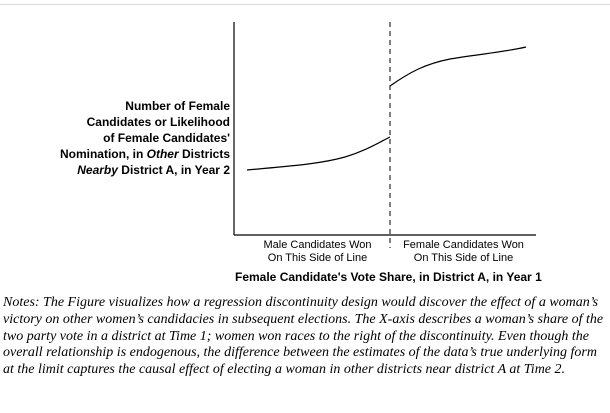 The width and height of the screenshot is (610, 413). I want to click on top-divider, so click(305, 4).